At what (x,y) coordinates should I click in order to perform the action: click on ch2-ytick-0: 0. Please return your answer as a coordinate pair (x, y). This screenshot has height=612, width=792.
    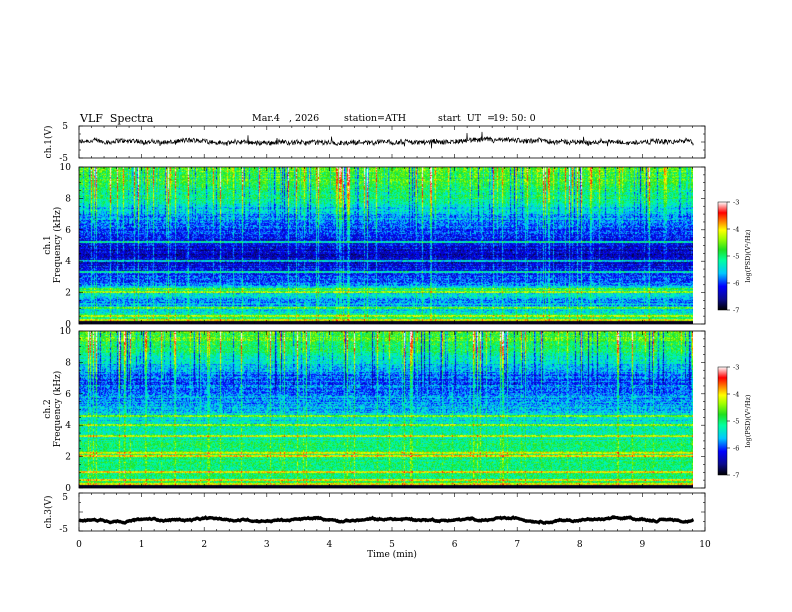
    Looking at the image, I should click on (68, 489).